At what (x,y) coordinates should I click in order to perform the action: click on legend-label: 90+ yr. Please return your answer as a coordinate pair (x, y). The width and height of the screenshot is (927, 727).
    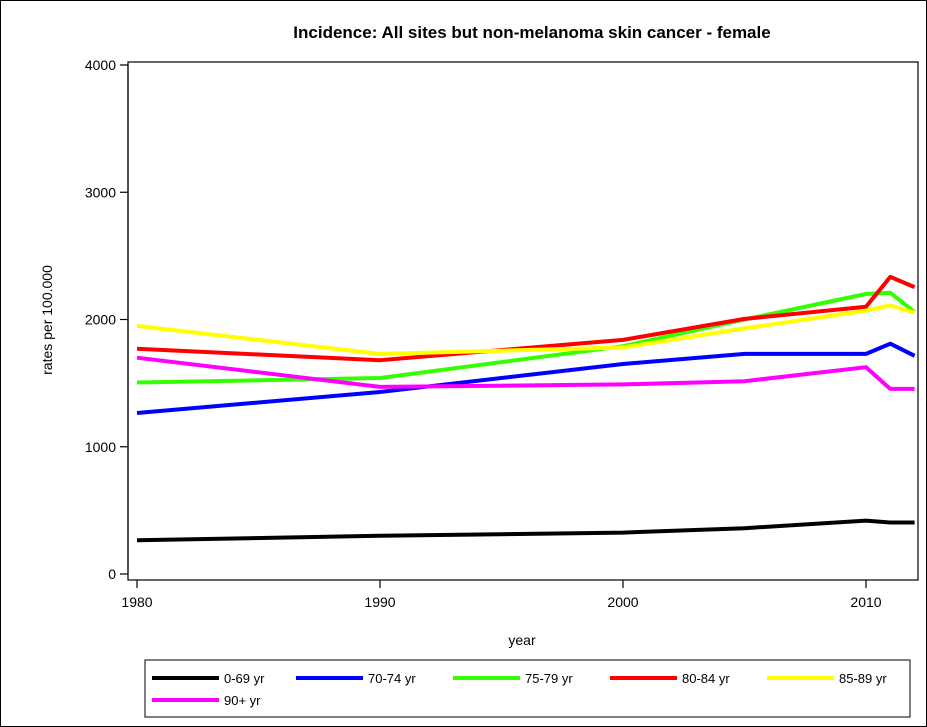
    Looking at the image, I should click on (242, 700).